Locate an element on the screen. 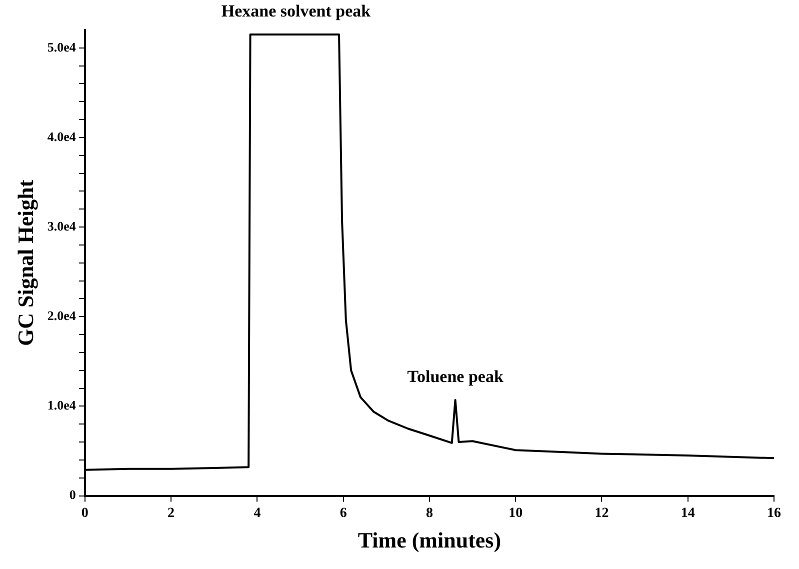  x-tick-label: 0 is located at coordinates (84, 513).